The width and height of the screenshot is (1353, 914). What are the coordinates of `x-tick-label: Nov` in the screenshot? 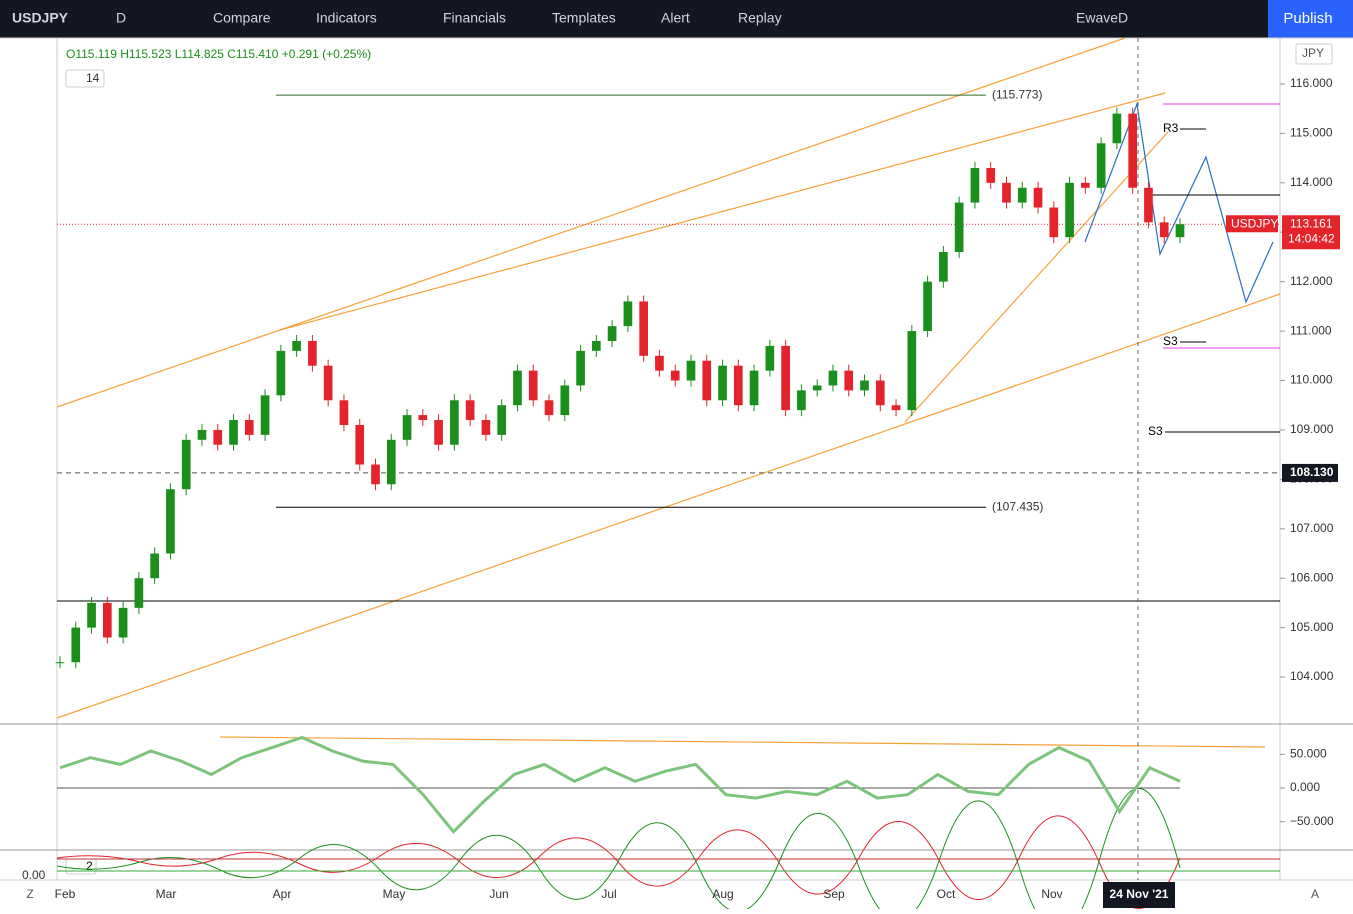 It's located at (1051, 894).